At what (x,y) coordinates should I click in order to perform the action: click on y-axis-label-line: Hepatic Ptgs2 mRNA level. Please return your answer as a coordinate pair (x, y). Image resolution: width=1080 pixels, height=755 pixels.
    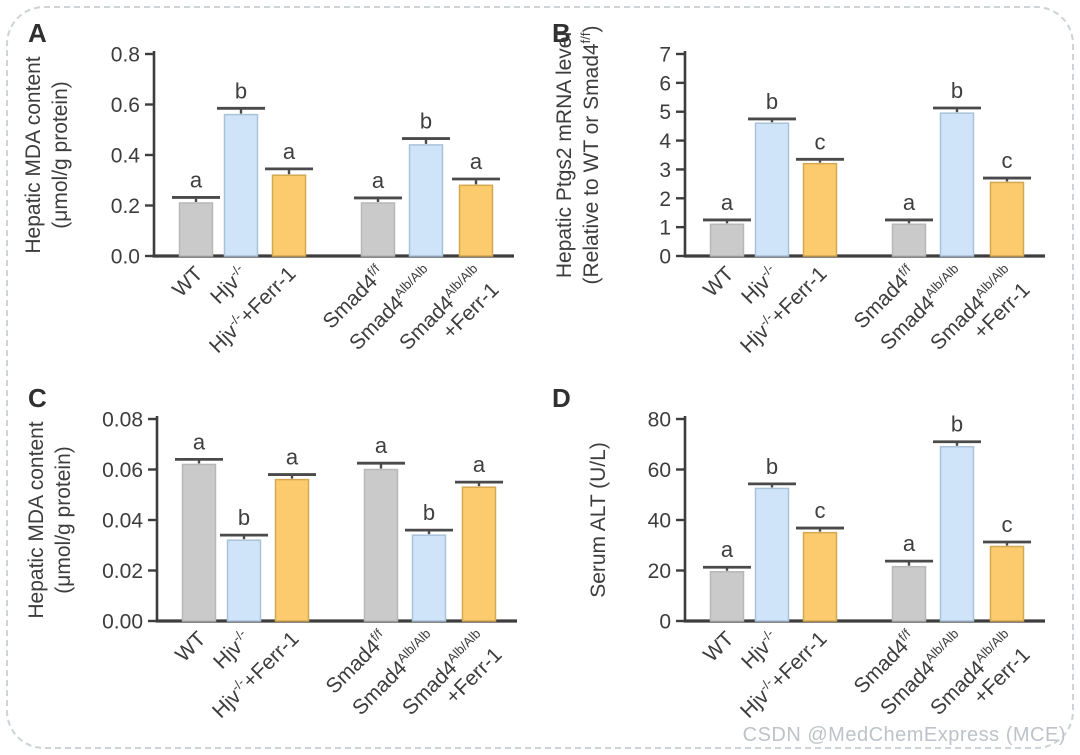
    Looking at the image, I should click on (564, 155).